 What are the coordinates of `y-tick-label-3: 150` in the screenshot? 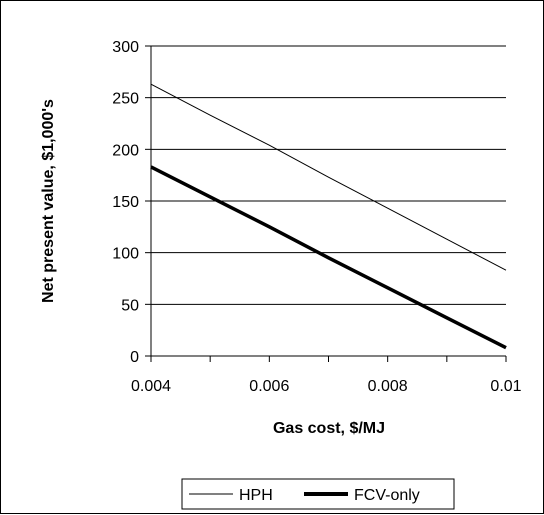 It's located at (125, 202).